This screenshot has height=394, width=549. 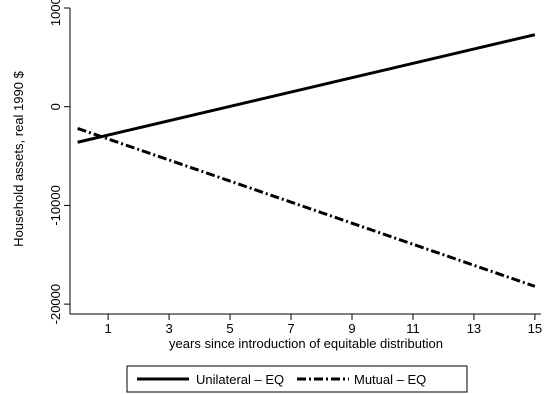 What do you see at coordinates (240, 379) in the screenshot?
I see `legend-label-unilateral: Unilateral – EQ` at bounding box center [240, 379].